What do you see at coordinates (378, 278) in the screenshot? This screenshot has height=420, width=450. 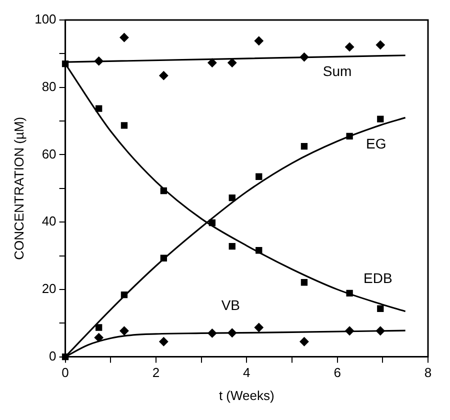 I see `annotation: EDB` at bounding box center [378, 278].